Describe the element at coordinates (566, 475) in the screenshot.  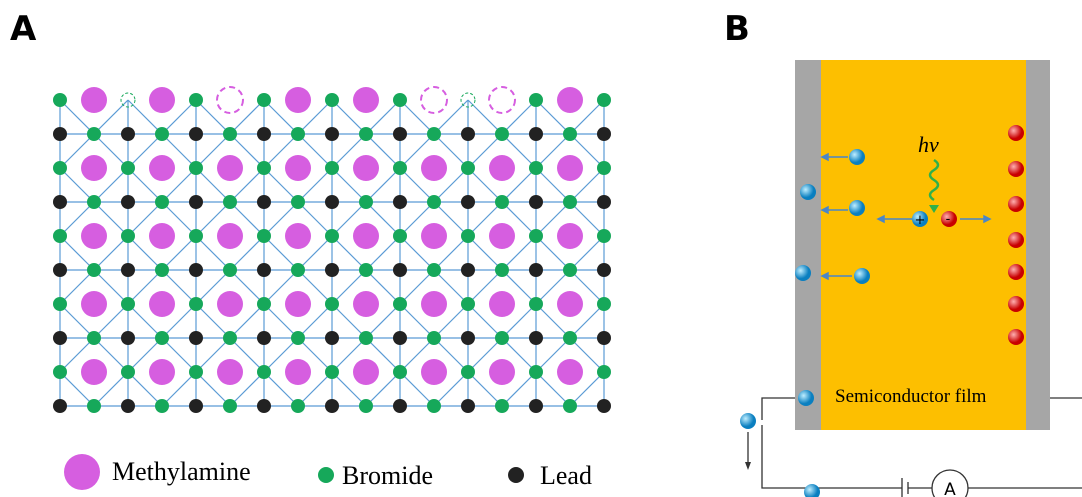
I see `legend-label: Lead` at that location.